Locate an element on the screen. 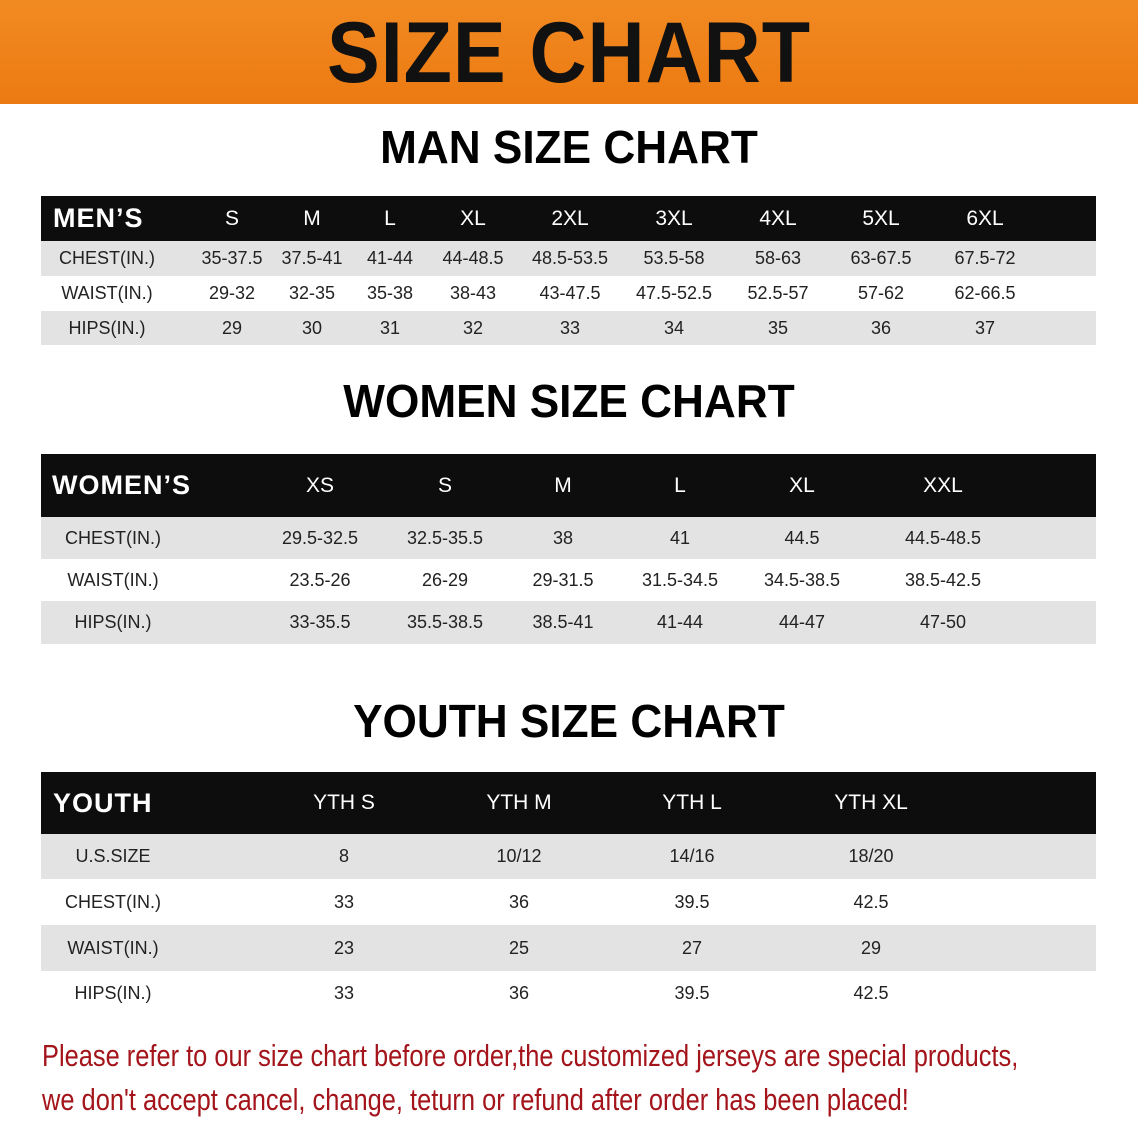 This screenshot has width=1138, height=1132. table-cell: 23.5-26 is located at coordinates (320, 579).